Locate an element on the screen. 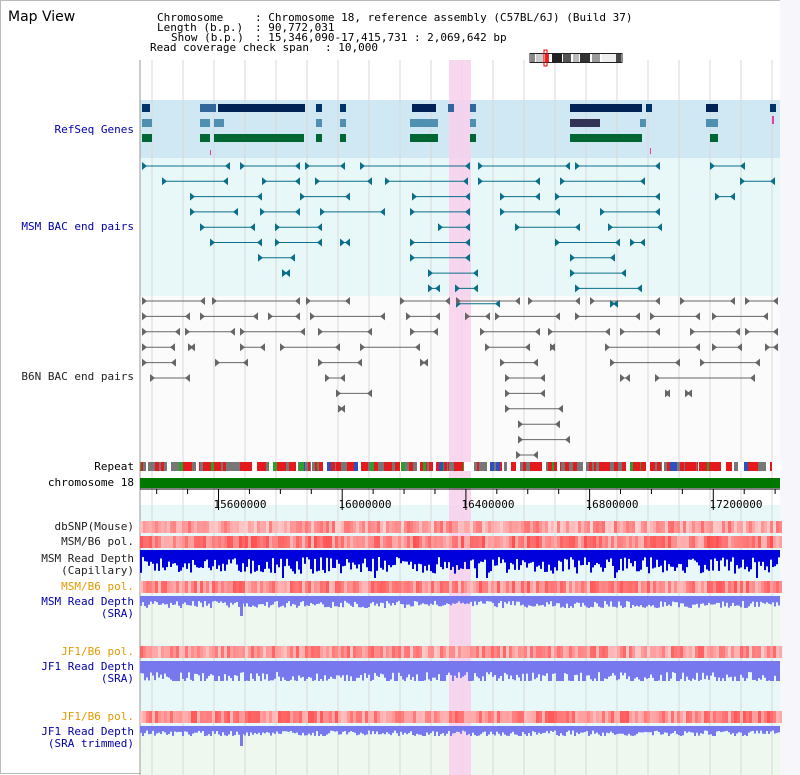  track-label-jf1-depth-sra: JF1 Read Depth is located at coordinates (87, 666).